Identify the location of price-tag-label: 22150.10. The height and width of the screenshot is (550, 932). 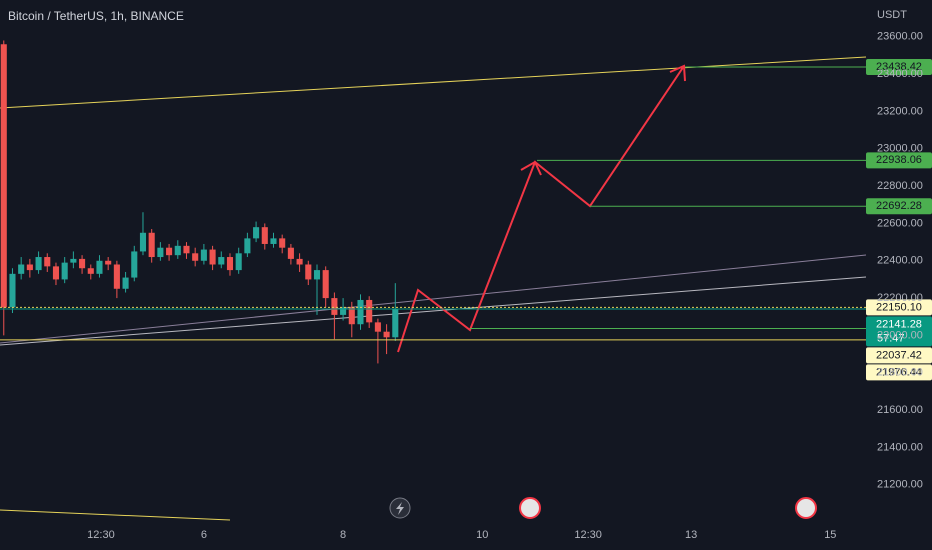
(899, 307).